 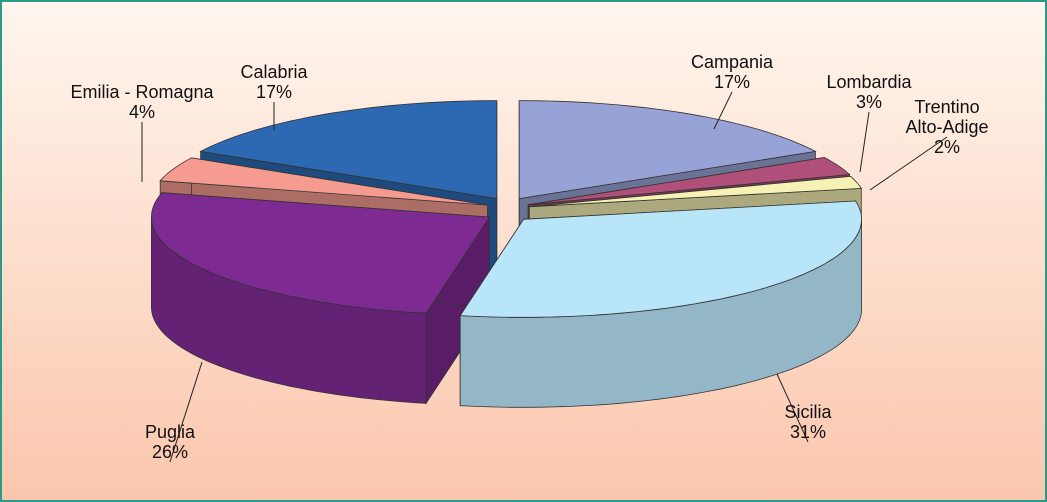 I want to click on data-label: Emilia - Romagna 4%, so click(x=141, y=102).